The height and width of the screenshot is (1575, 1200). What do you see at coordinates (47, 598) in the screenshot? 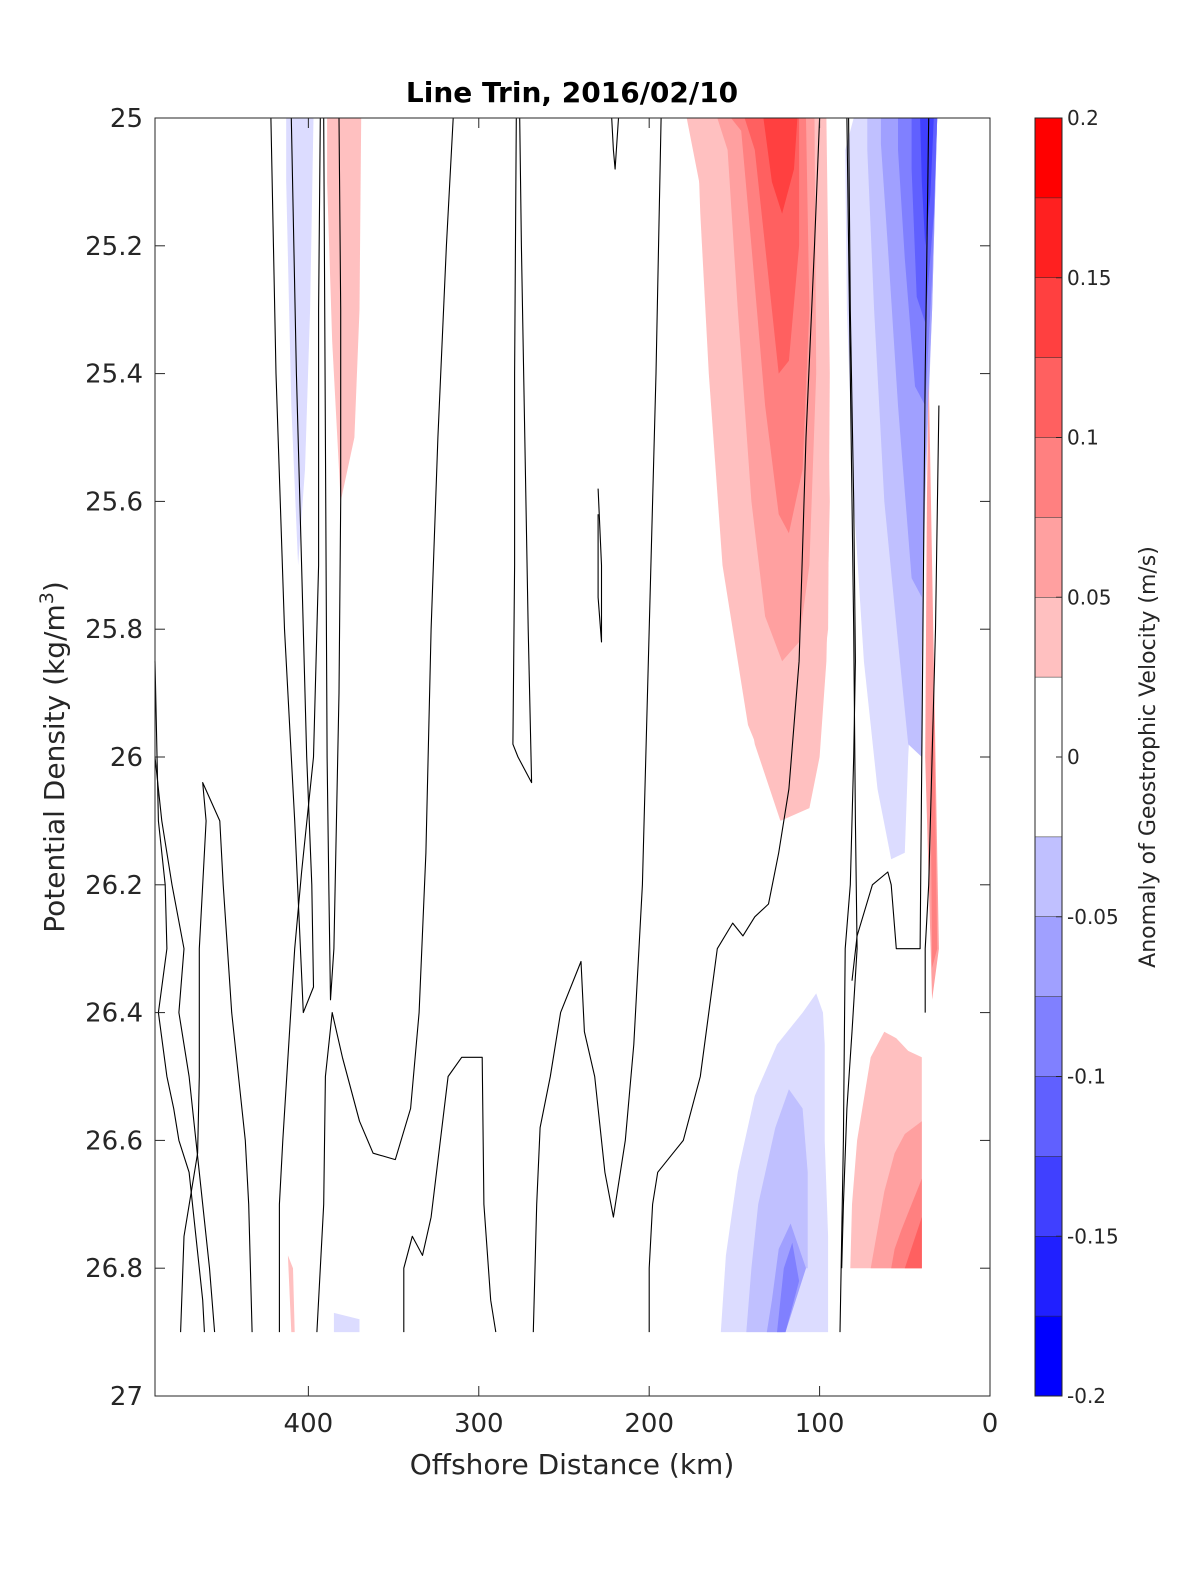
I see `y-axis-label-superscript: 3` at bounding box center [47, 598].